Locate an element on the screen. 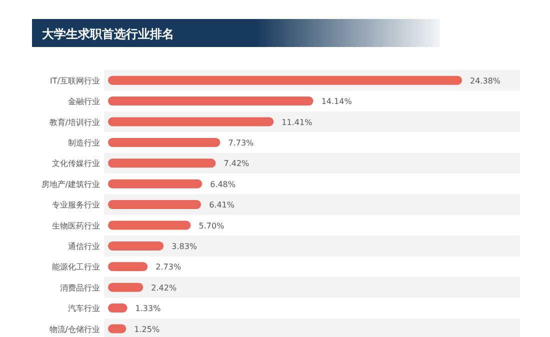 The image size is (550, 337). data-label: 6.41% is located at coordinates (222, 205).